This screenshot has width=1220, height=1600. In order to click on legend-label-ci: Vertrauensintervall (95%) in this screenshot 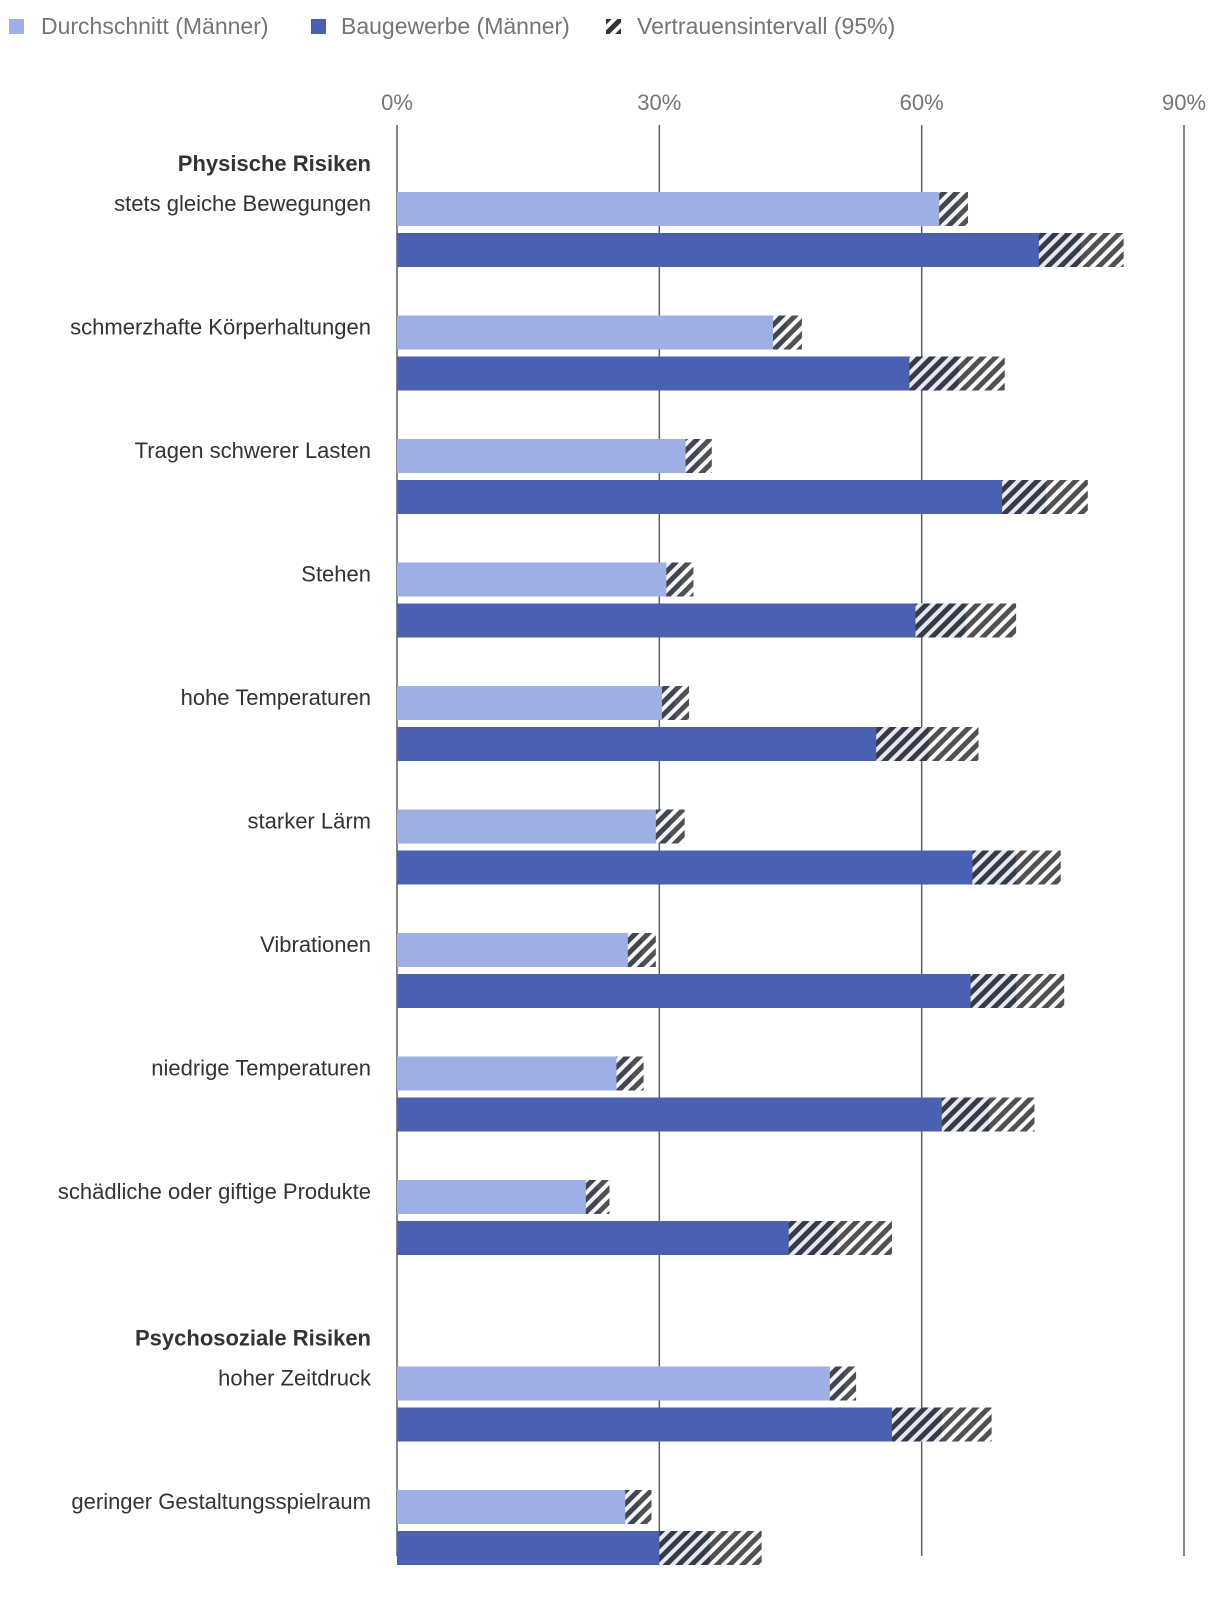, I will do `click(766, 26)`.